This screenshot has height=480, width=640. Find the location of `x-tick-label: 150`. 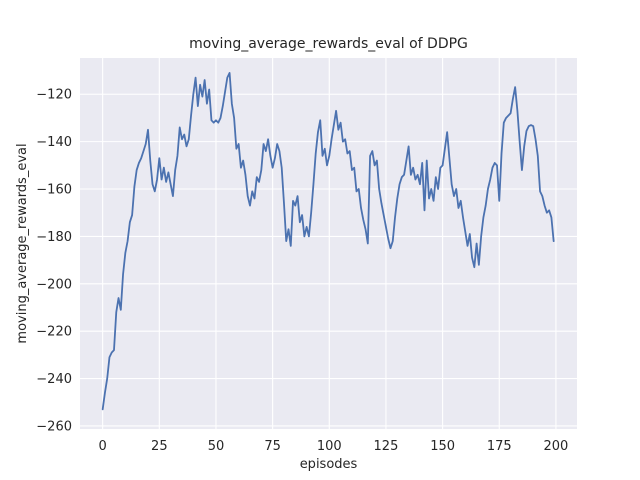

x-tick-label: 150 is located at coordinates (442, 446).